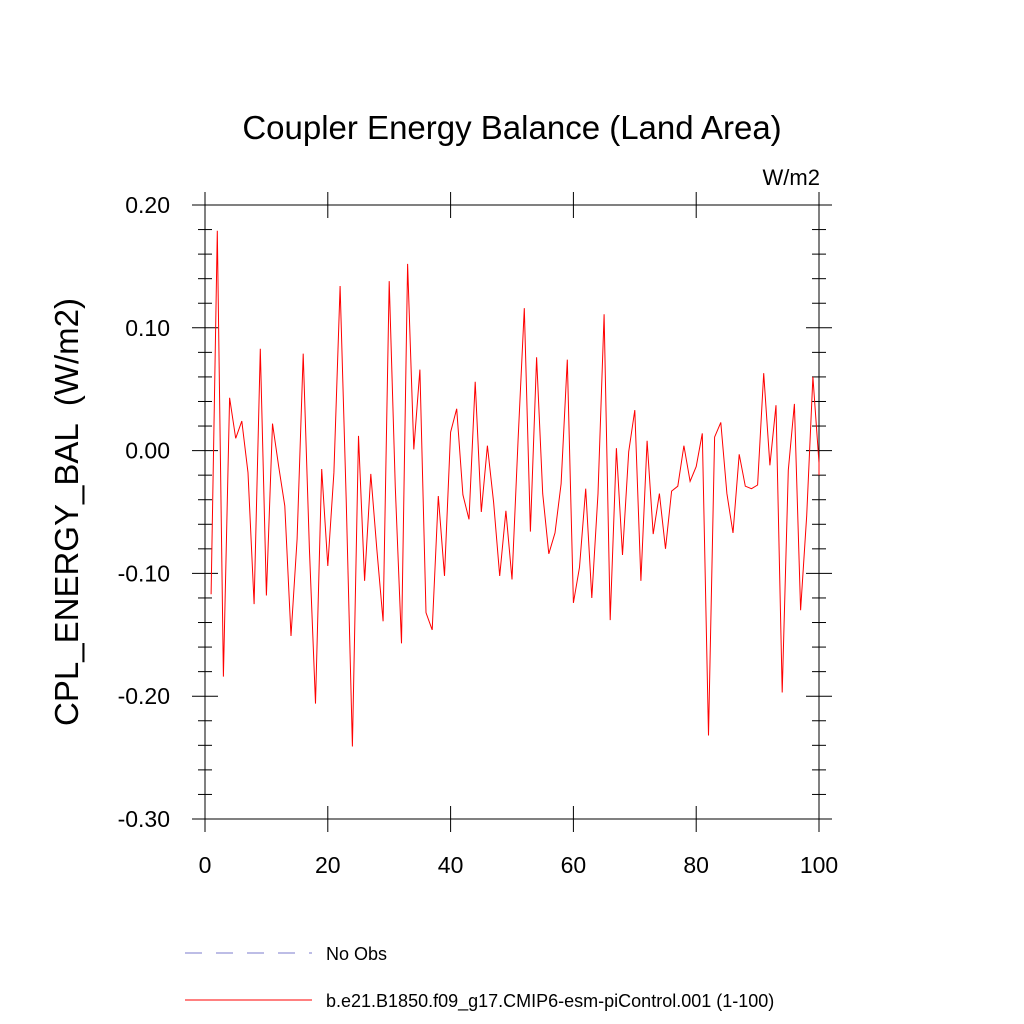 This screenshot has height=1024, width=1024. Describe the element at coordinates (511, 127) in the screenshot. I see `chart-title: Coupler Energy Balance (Land Area)` at that location.